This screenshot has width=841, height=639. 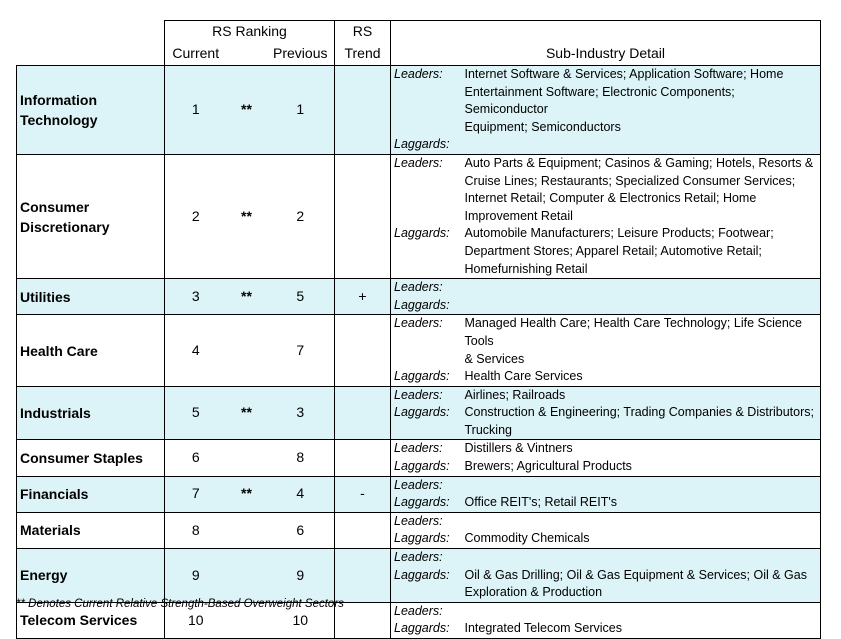 I want to click on leaders-detail: Distillers & Vintners, so click(x=640, y=449).